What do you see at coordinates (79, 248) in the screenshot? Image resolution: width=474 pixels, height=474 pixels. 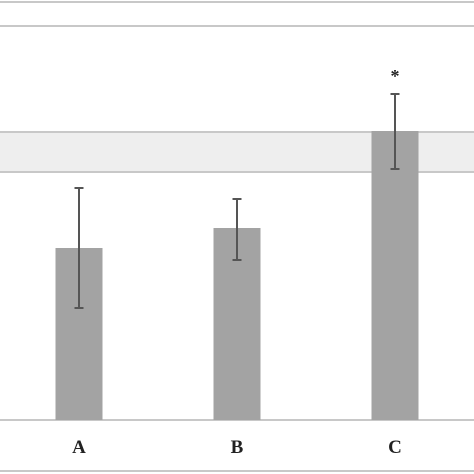 I see `error-bar-a` at bounding box center [79, 248].